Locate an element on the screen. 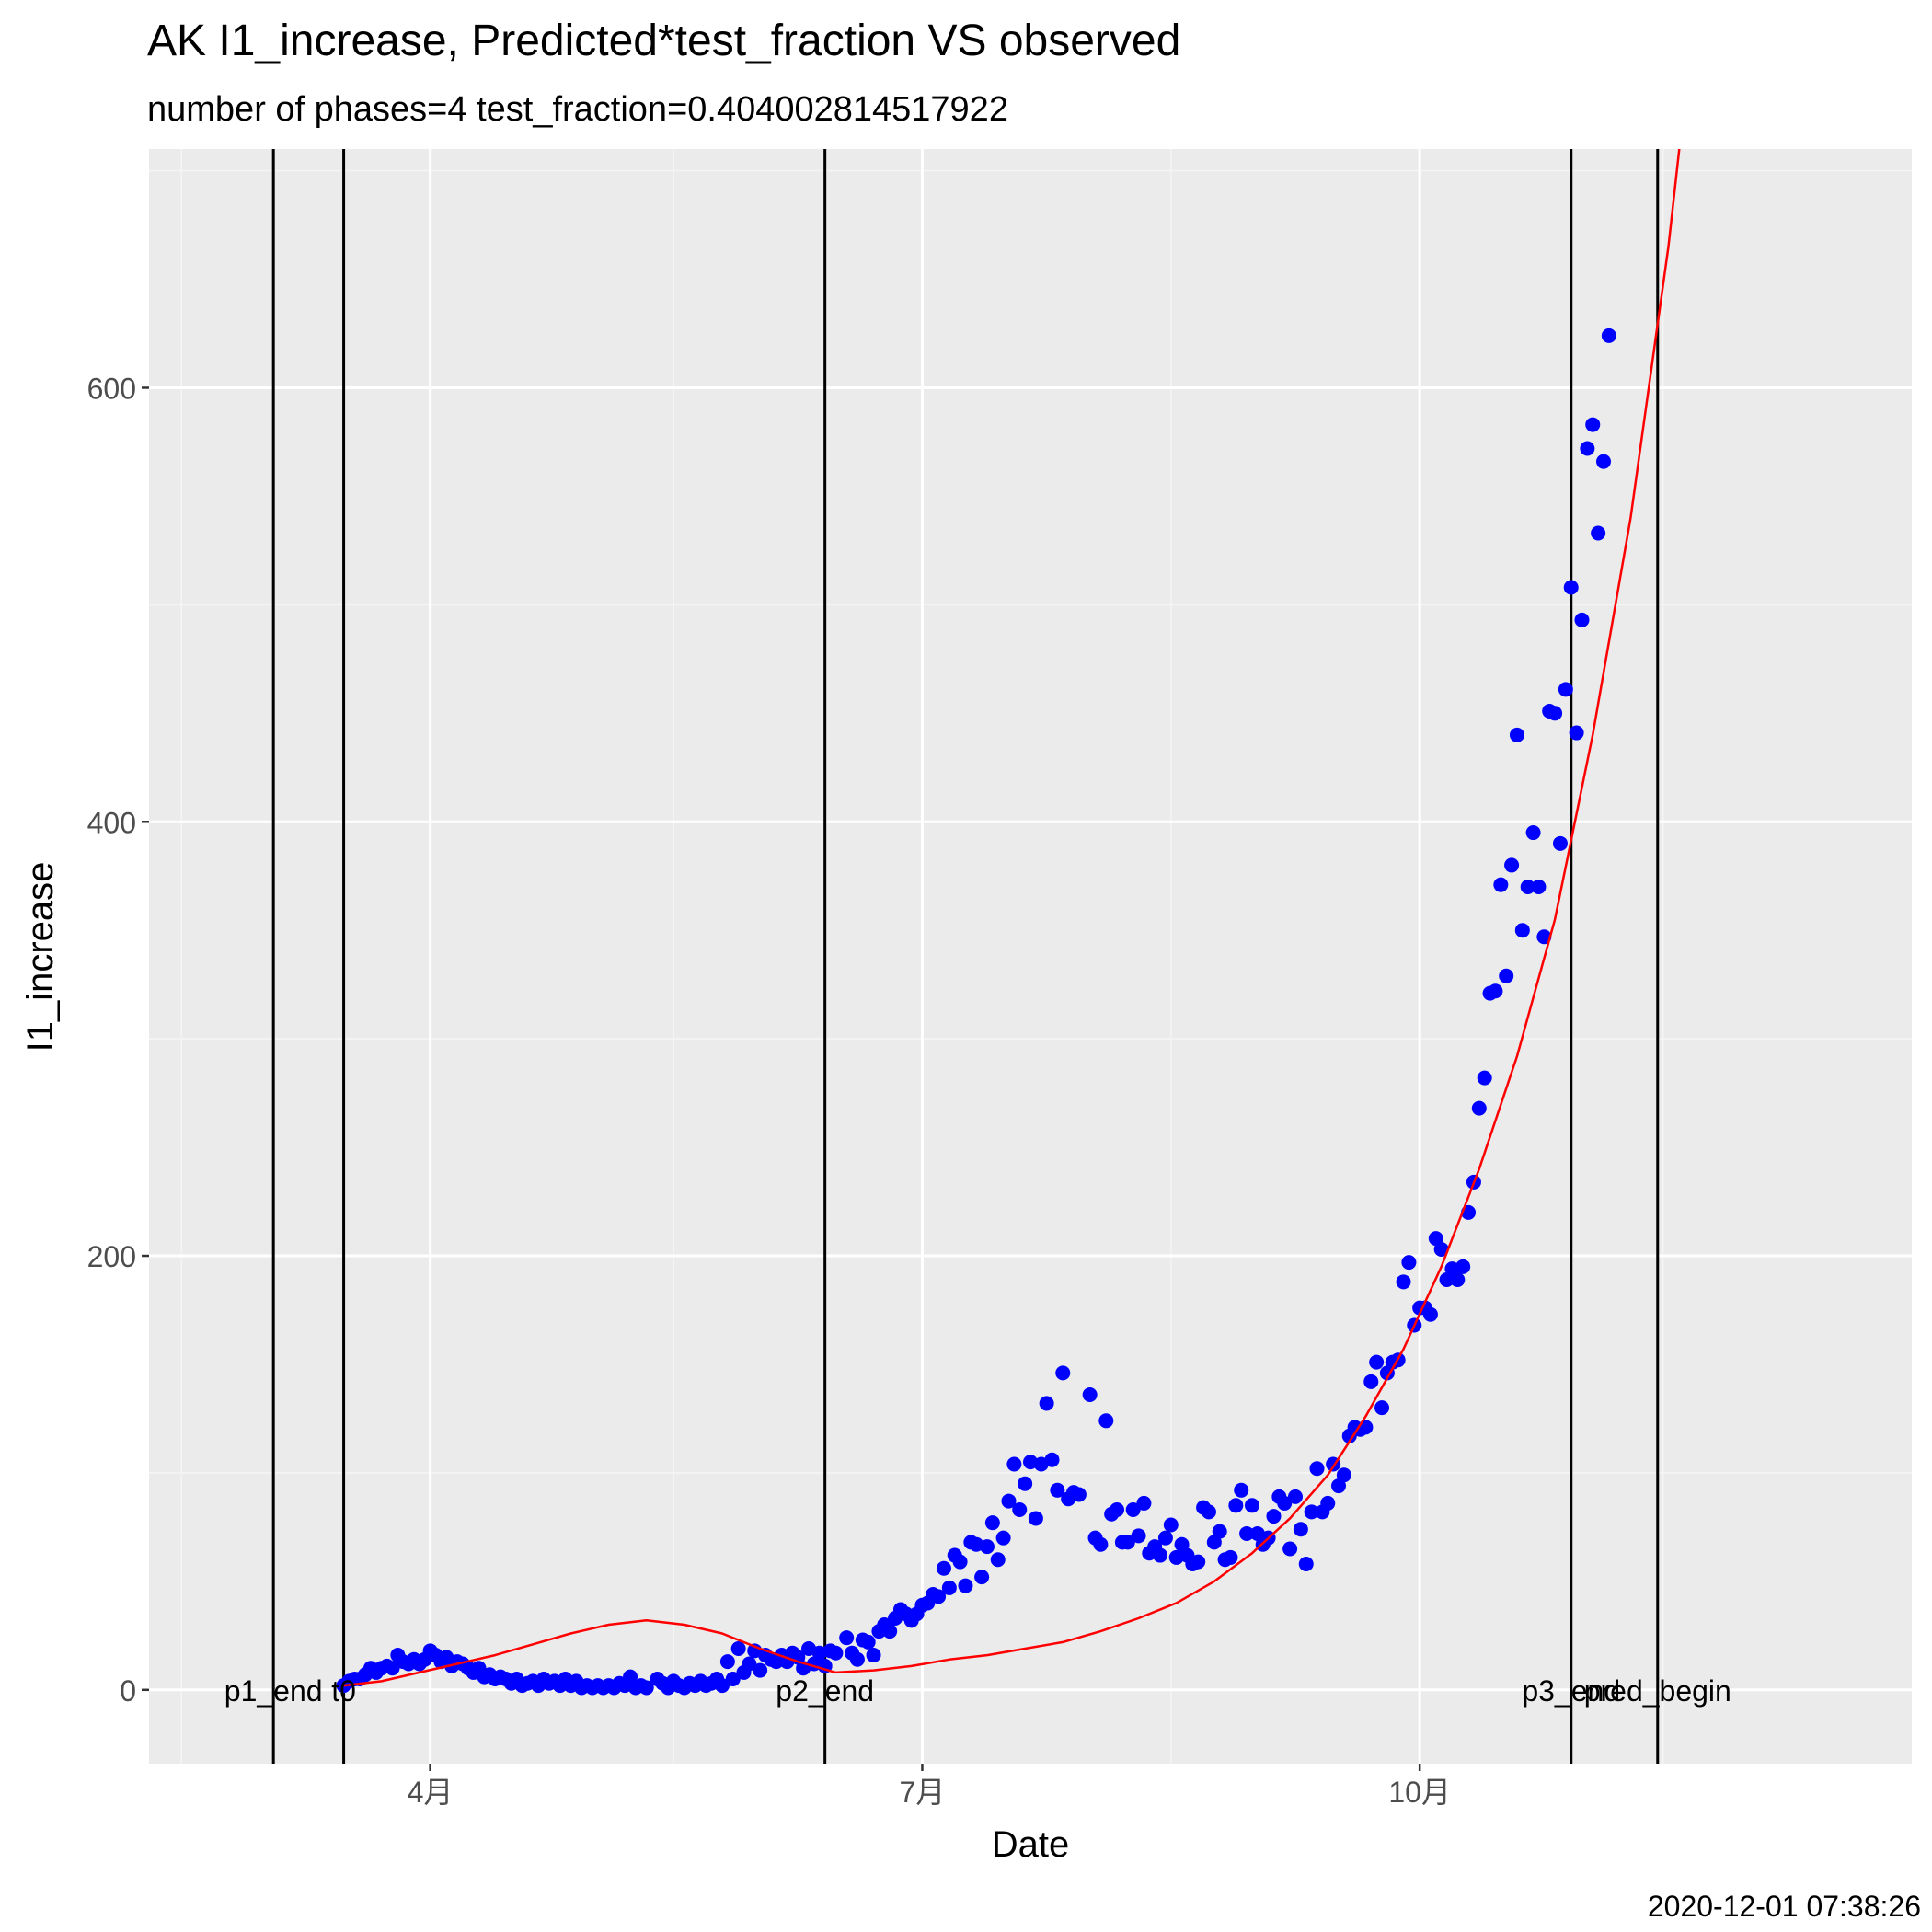 This screenshot has height=1932, width=1932. y-axis-ticks: 0 200 400 600 is located at coordinates (118, 1040).